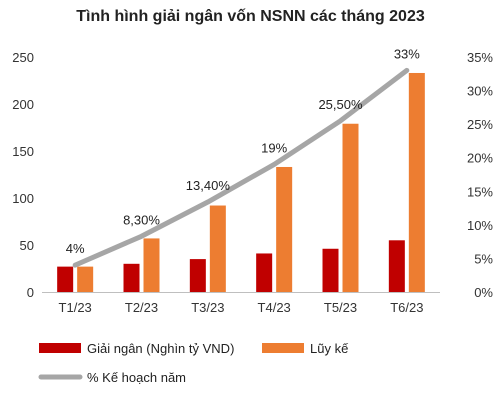 The image size is (501, 413). Describe the element at coordinates (160, 348) in the screenshot. I see `legend-label-giai-ngan: Giải ngân (Nghìn tỷ VND)` at that location.